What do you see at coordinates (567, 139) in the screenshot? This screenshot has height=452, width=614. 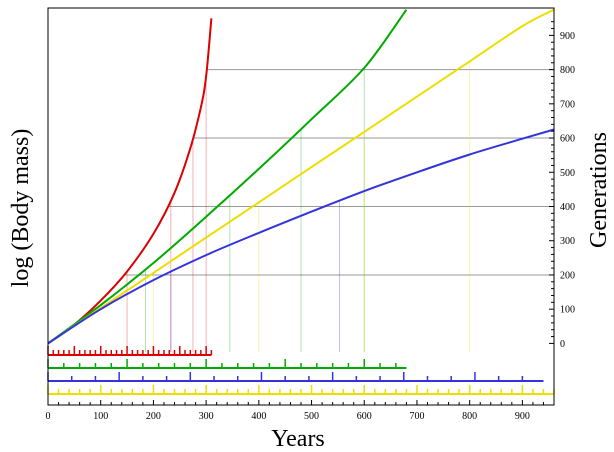 I see `right-tick-label: 600` at bounding box center [567, 139].